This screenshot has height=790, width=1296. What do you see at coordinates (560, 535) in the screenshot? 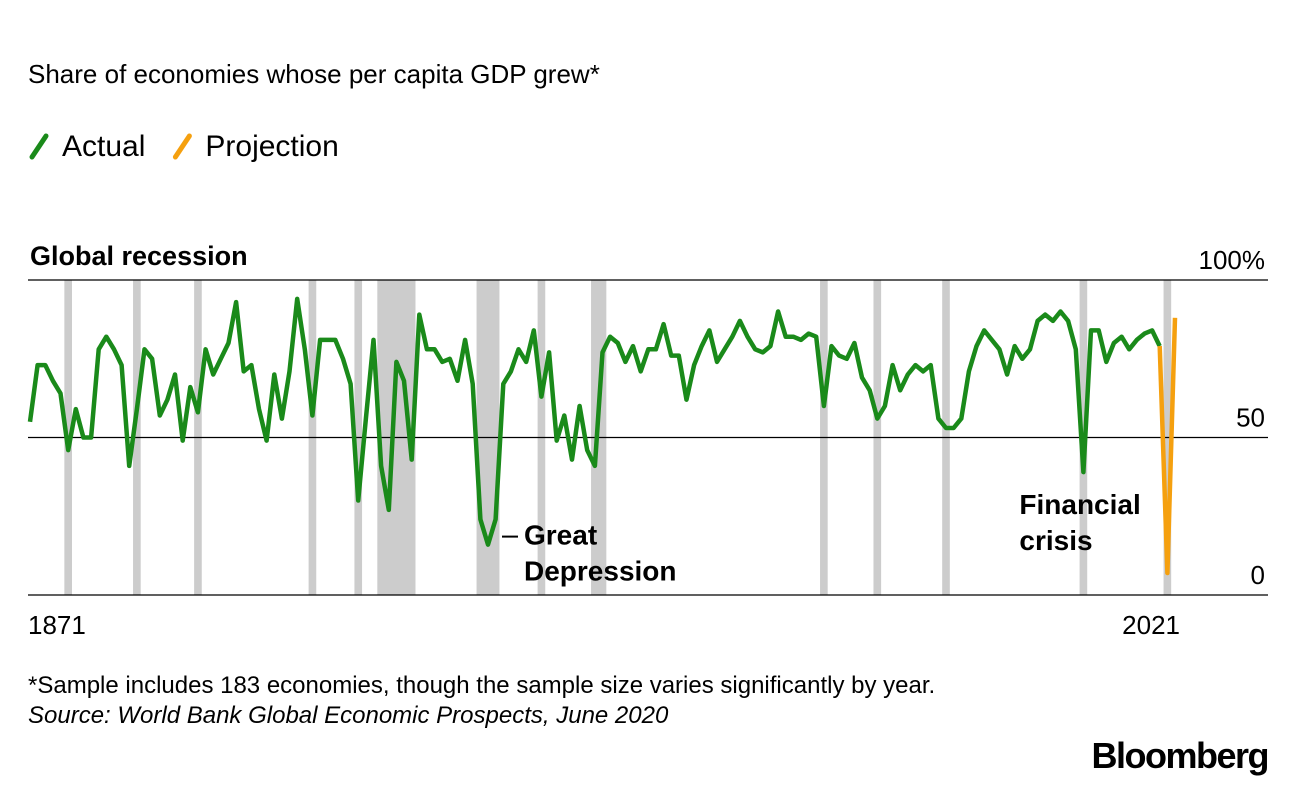
I see `annotation: Great` at bounding box center [560, 535].